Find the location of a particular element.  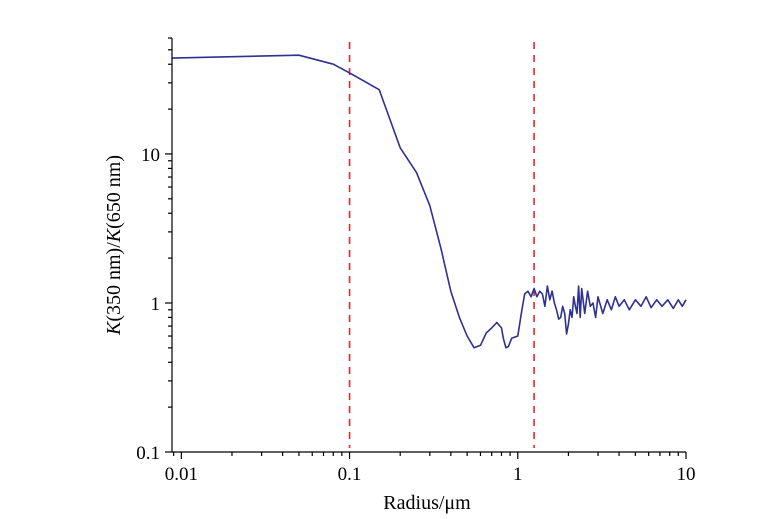

x-tick-label: 1 is located at coordinates (518, 474).